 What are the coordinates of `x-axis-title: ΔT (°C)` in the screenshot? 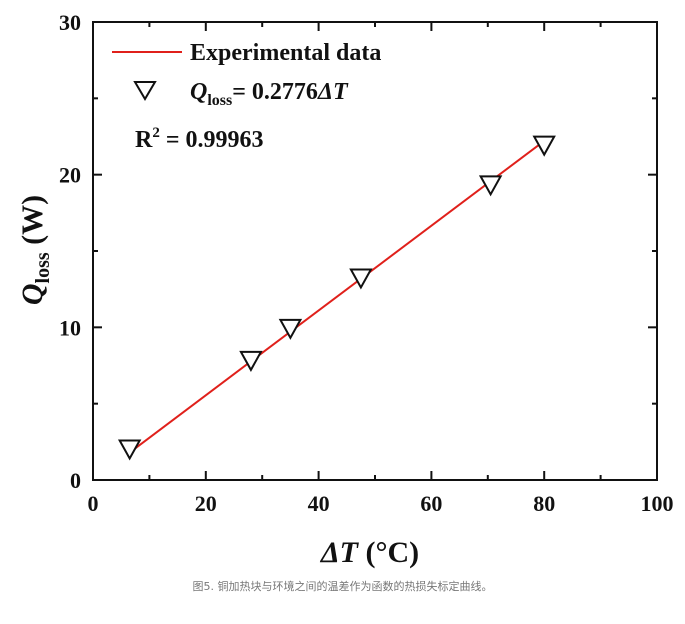 It's located at (369, 552).